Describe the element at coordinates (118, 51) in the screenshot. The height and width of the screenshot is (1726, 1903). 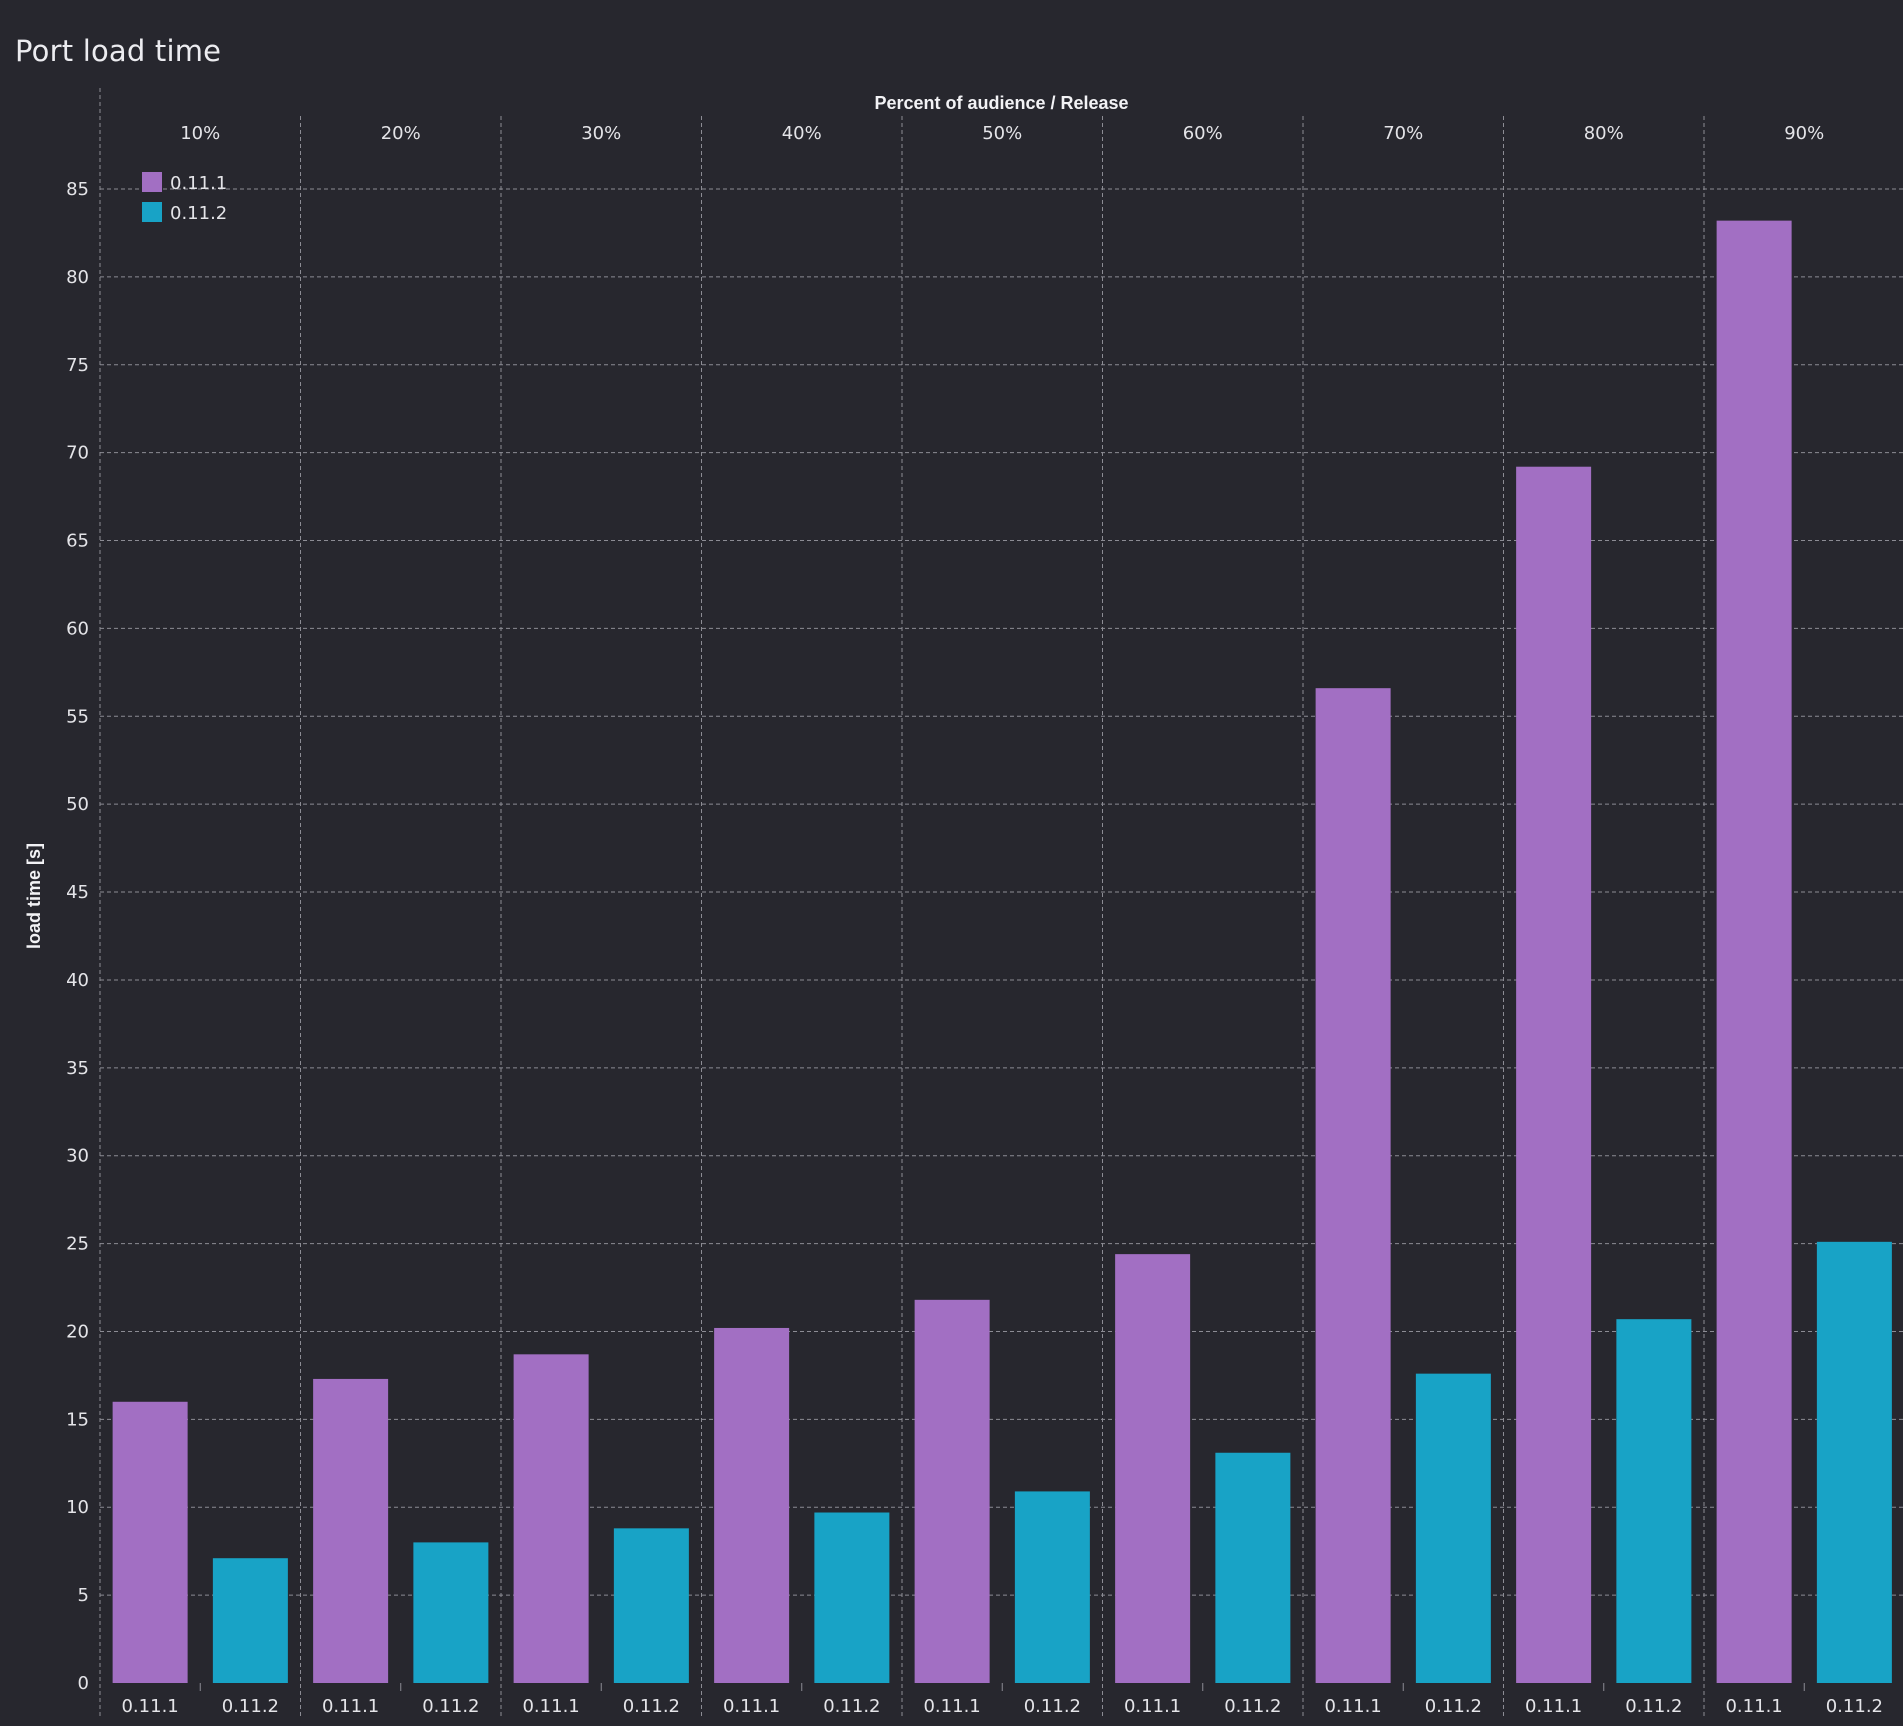
I see `chart-title: Port load time` at that location.